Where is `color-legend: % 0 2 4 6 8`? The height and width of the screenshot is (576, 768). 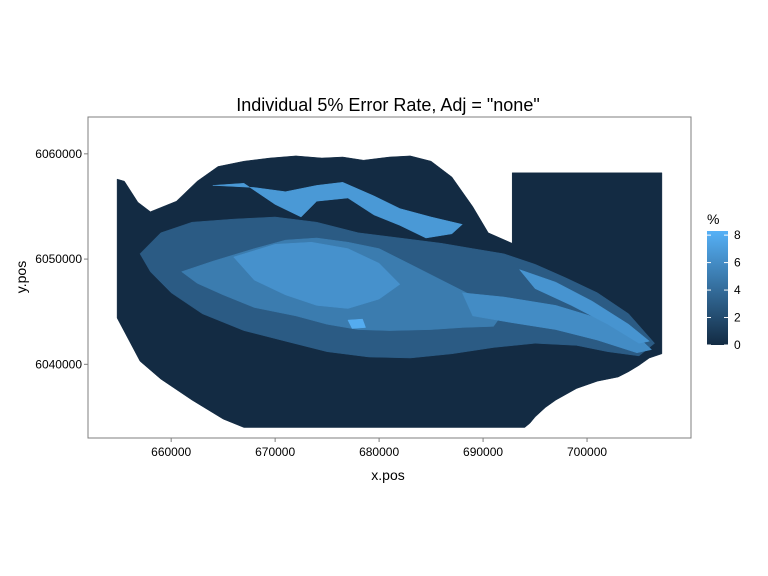
color-legend: % 0 2 4 6 8 is located at coordinates (724, 281).